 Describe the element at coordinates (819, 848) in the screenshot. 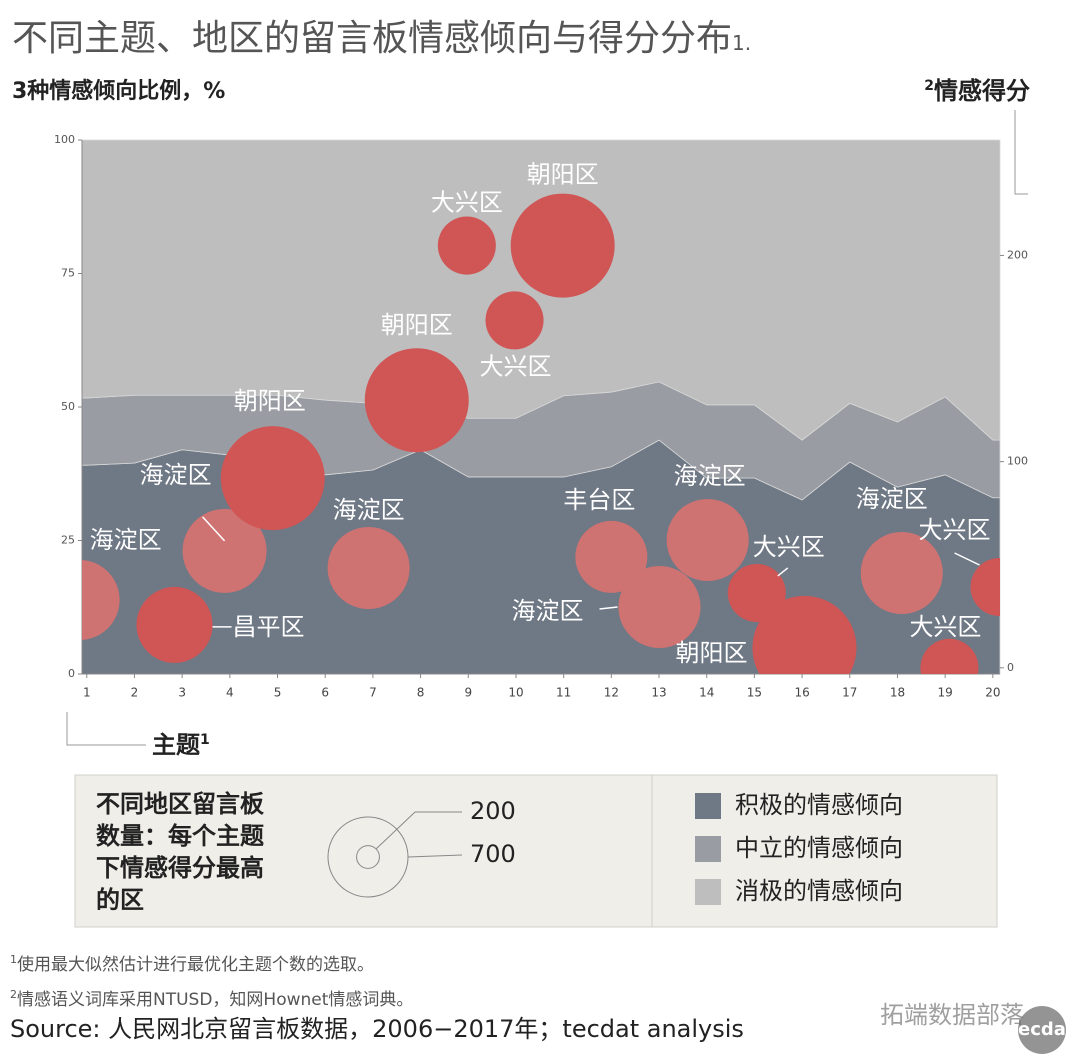

I see `legend-label: 中立的情感倾向` at that location.